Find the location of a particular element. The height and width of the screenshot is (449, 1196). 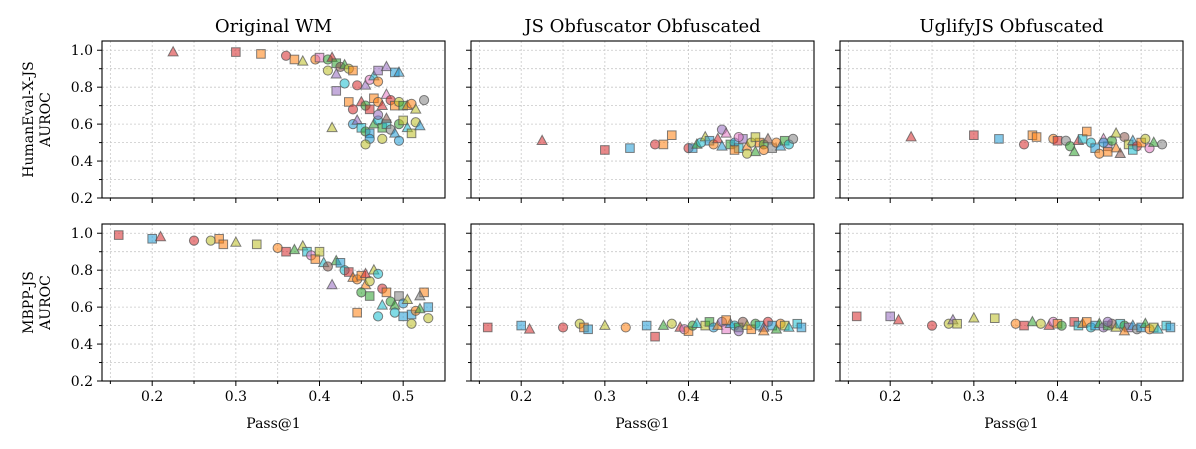

row-ylabel: MBPP-JS AUROC is located at coordinates (37, 302).